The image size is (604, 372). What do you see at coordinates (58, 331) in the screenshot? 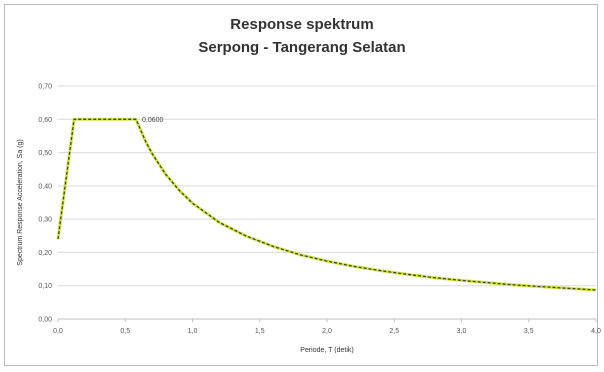
I see `x-tick-label-0: 0,0` at bounding box center [58, 331].